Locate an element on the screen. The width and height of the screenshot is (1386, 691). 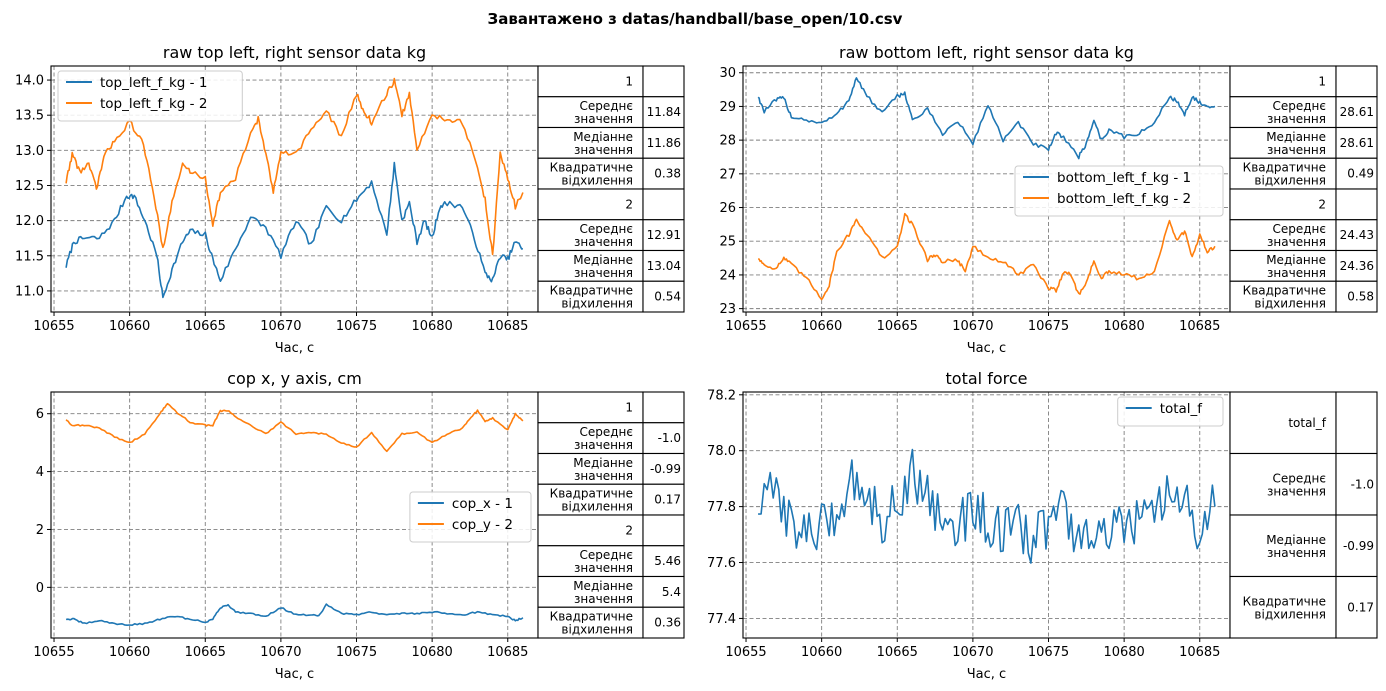
y-tick-label: 28 is located at coordinates (727, 141).